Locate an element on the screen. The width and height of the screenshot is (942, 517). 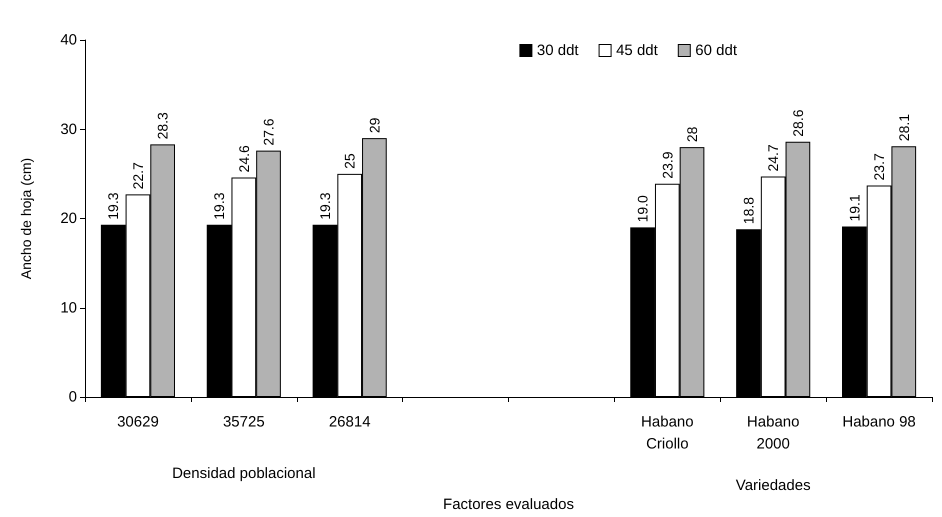
data-label: 23.9 is located at coordinates (667, 165).